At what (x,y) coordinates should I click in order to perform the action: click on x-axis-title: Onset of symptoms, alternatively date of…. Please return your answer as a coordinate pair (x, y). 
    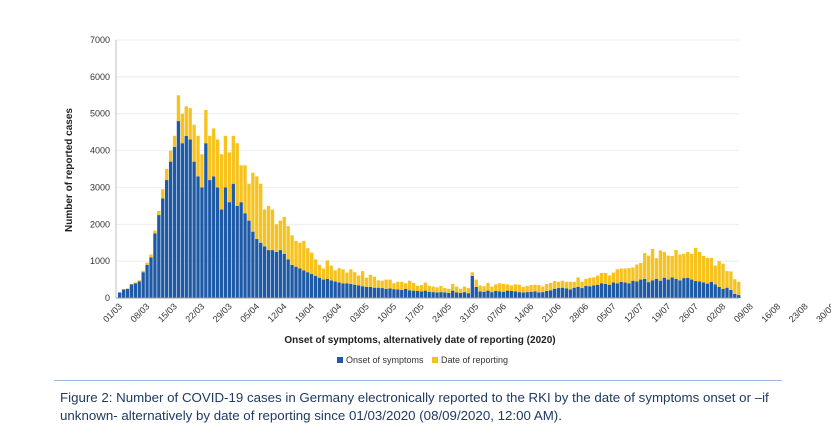
    Looking at the image, I should click on (419, 340).